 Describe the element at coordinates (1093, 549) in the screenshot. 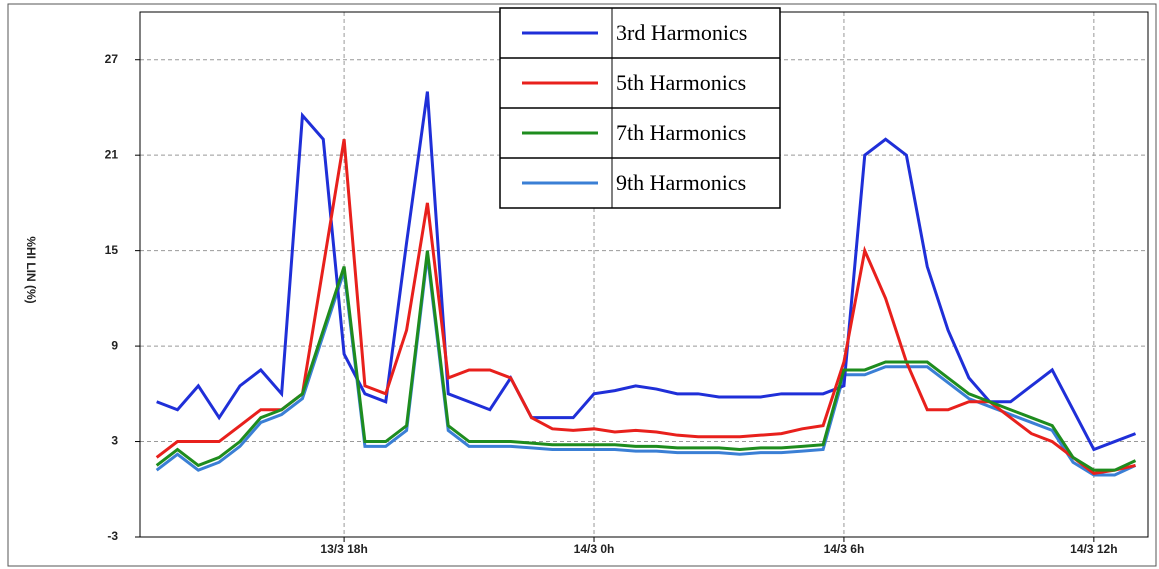

I see `x-tick-label: 14/3 12h` at that location.